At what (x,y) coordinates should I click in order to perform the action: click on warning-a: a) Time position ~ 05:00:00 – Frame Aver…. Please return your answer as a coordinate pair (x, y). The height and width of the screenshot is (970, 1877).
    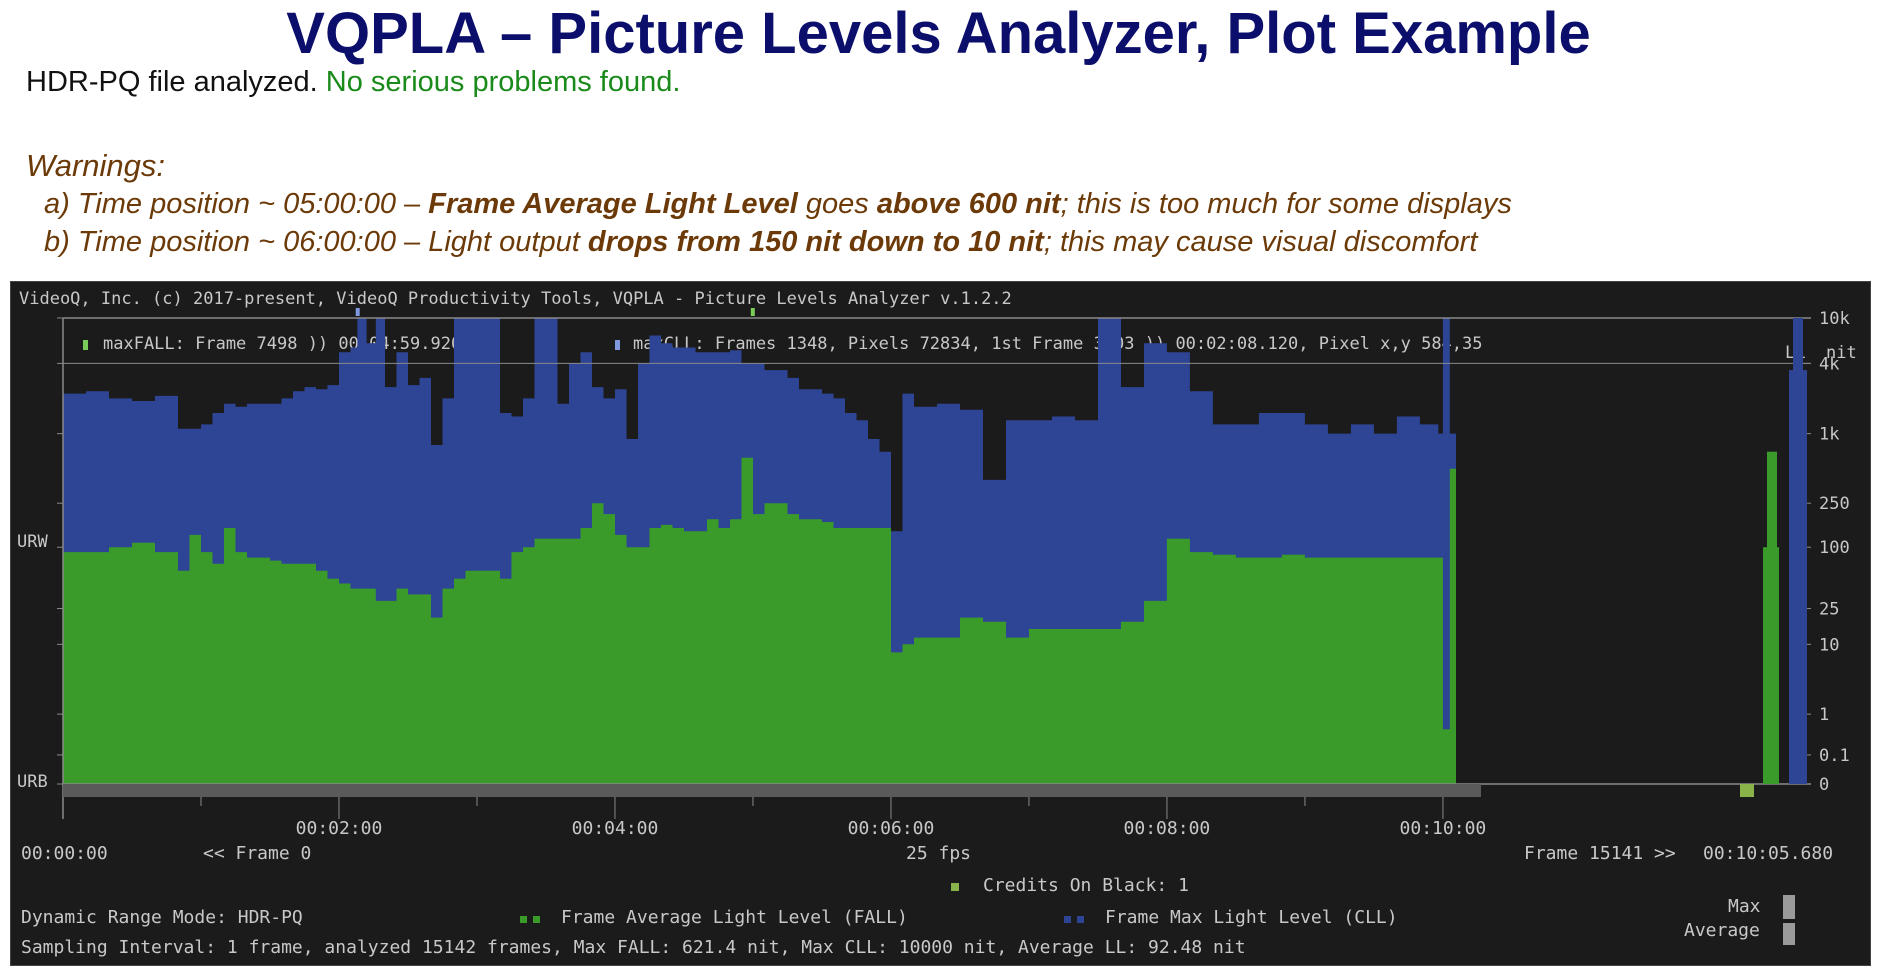
    Looking at the image, I should click on (778, 204).